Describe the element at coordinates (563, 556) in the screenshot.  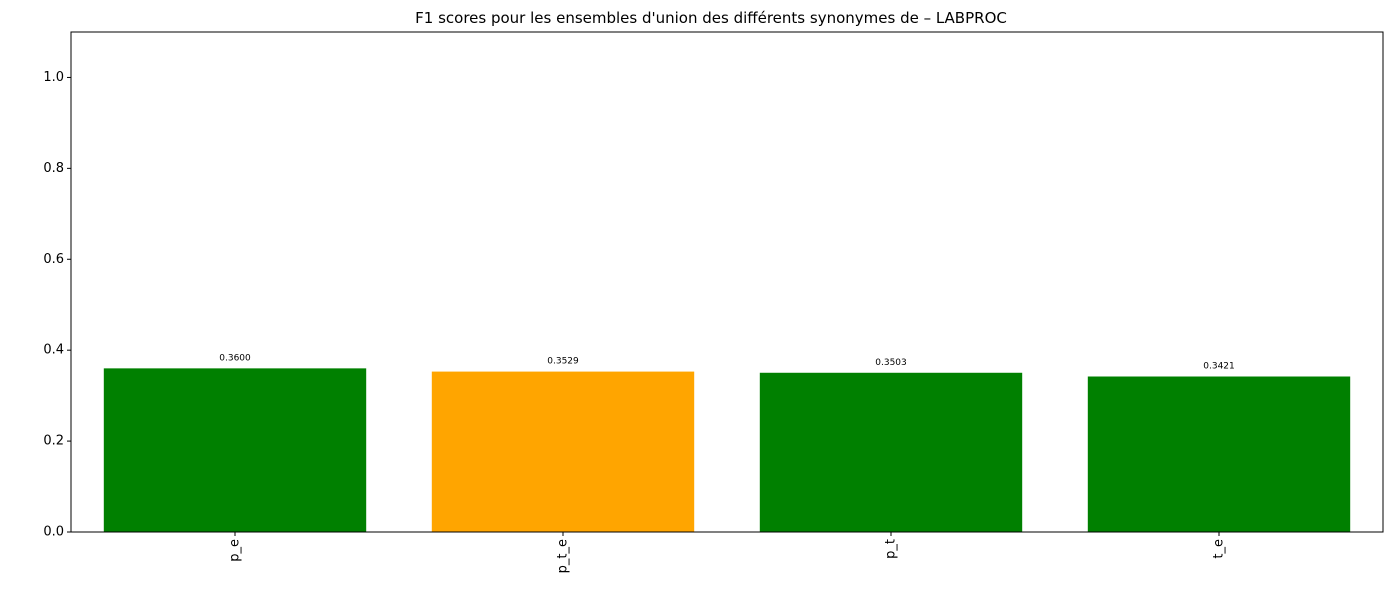
I see `x-tick-label-p_t_e: p_t_e` at that location.